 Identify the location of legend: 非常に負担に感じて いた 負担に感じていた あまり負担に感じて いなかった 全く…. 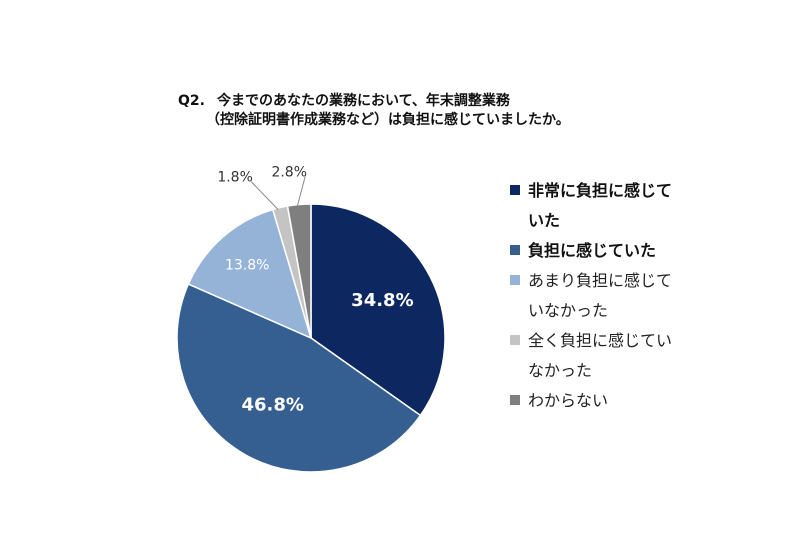
(615, 296).